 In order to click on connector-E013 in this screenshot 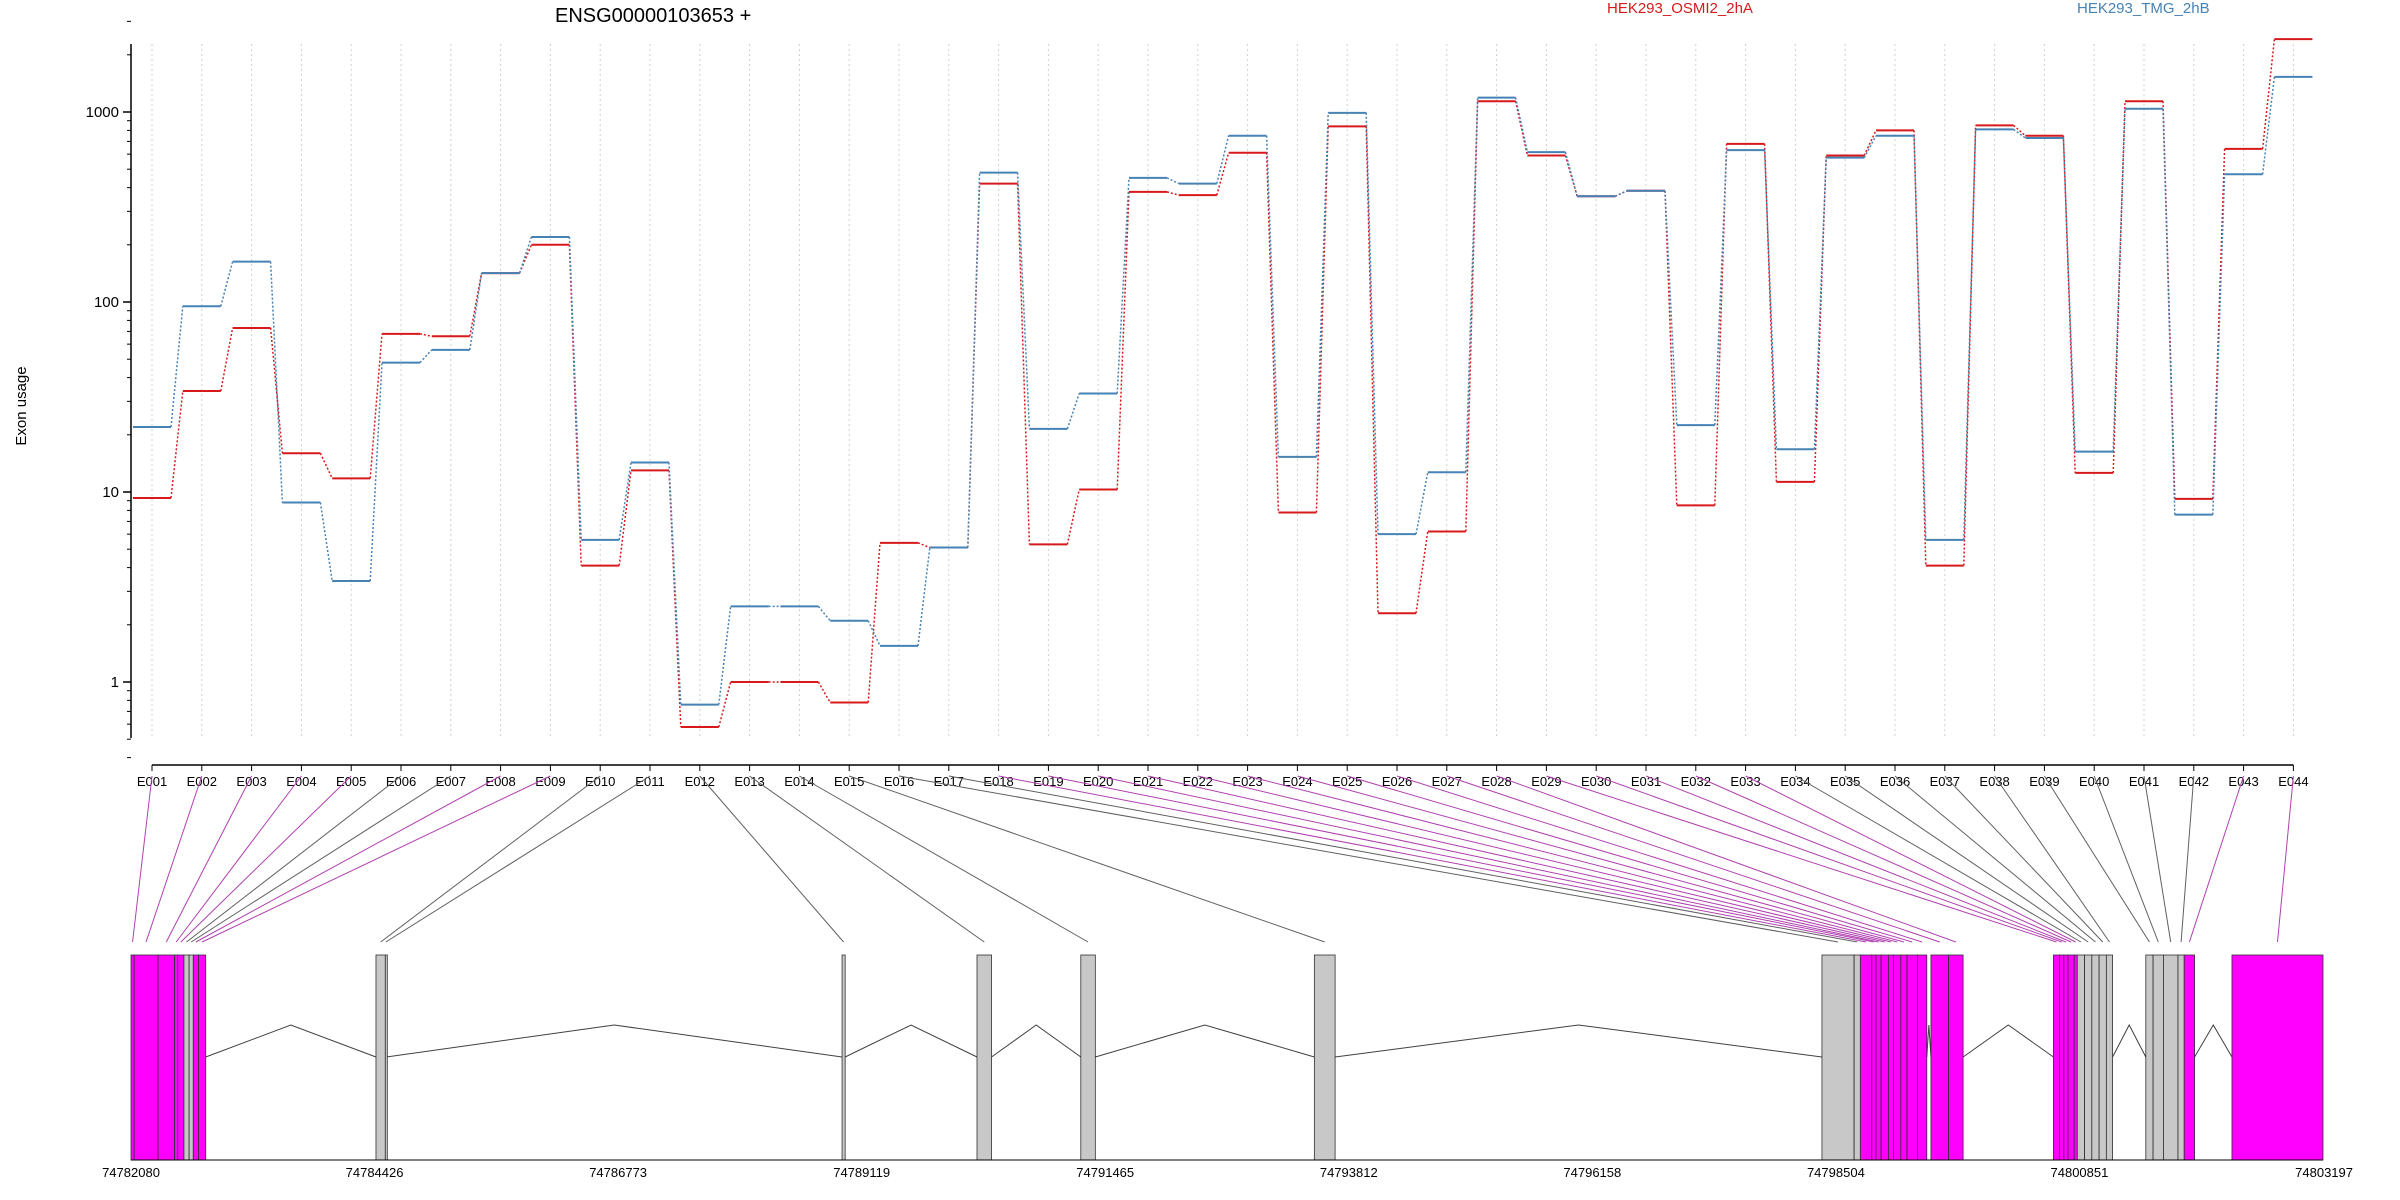, I will do `click(867, 859)`.